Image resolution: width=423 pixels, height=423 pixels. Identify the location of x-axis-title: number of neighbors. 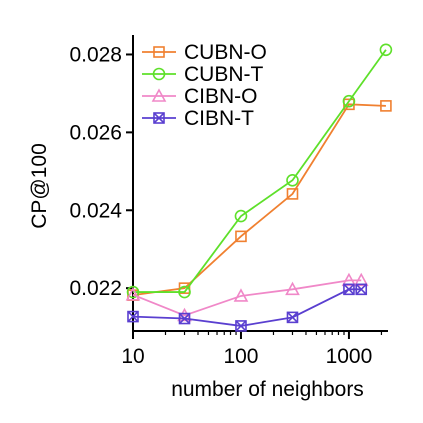
(267, 389).